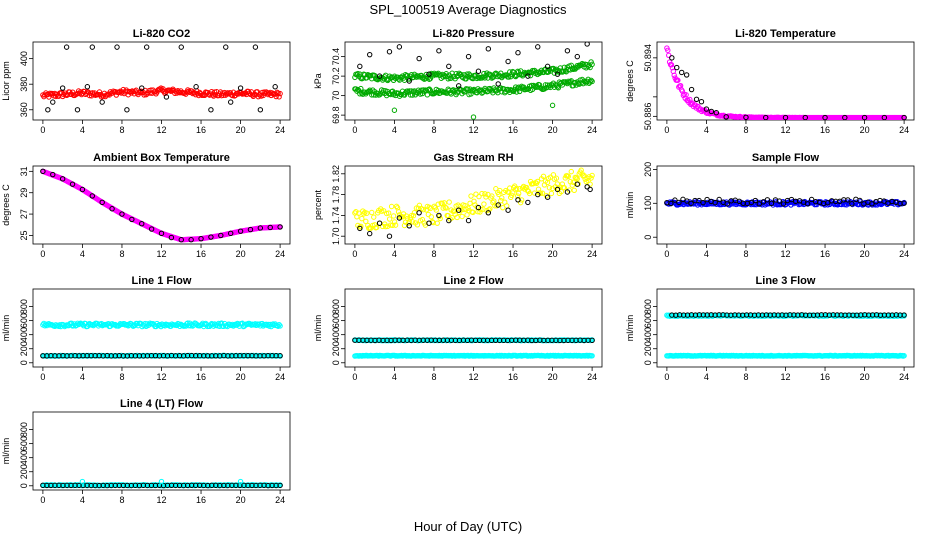 The height and width of the screenshot is (540, 936). I want to click on y-axis-label: kPa, so click(318, 81).